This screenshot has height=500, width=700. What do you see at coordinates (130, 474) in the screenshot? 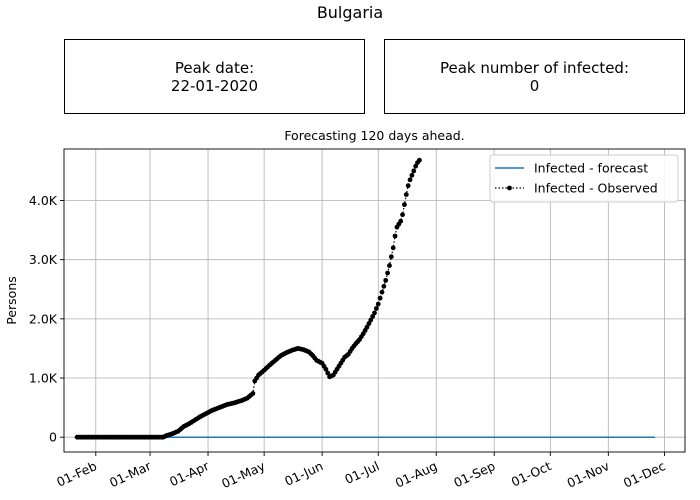
I see `x-tick-label: 01-Mar` at bounding box center [130, 474].